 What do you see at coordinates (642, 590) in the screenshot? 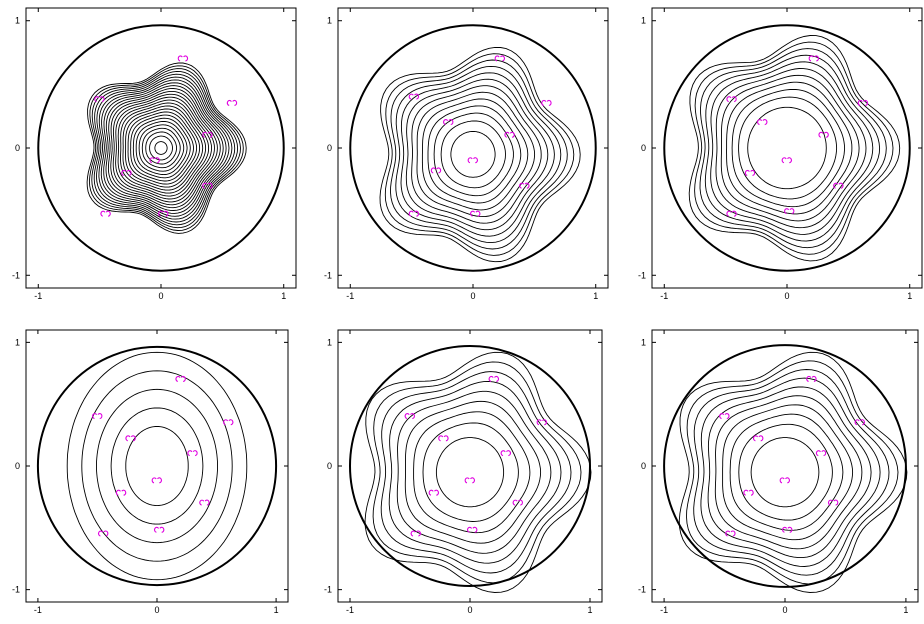
I see `y-tick-label: -1` at bounding box center [642, 590].